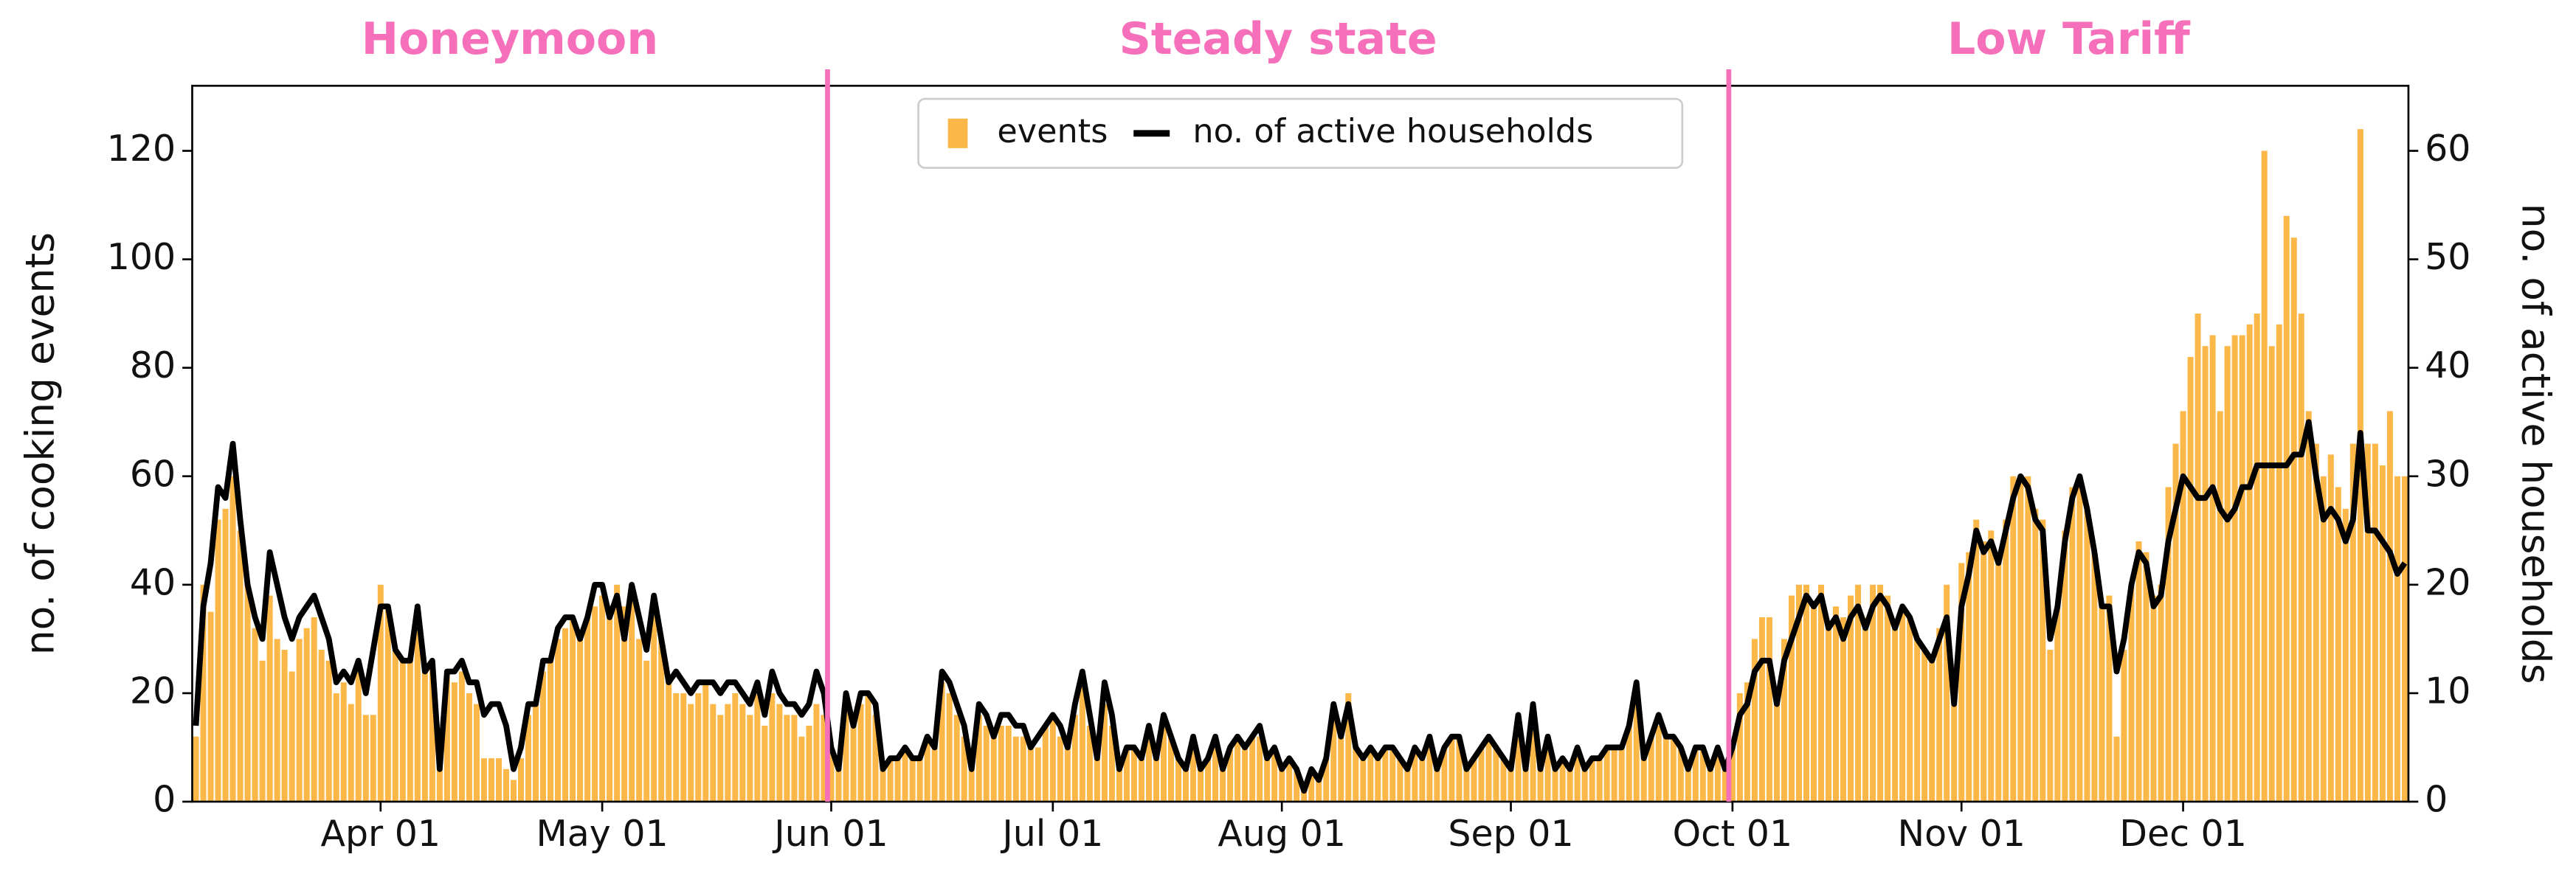  What do you see at coordinates (1052, 131) in the screenshot?
I see `legend-label: events` at bounding box center [1052, 131].